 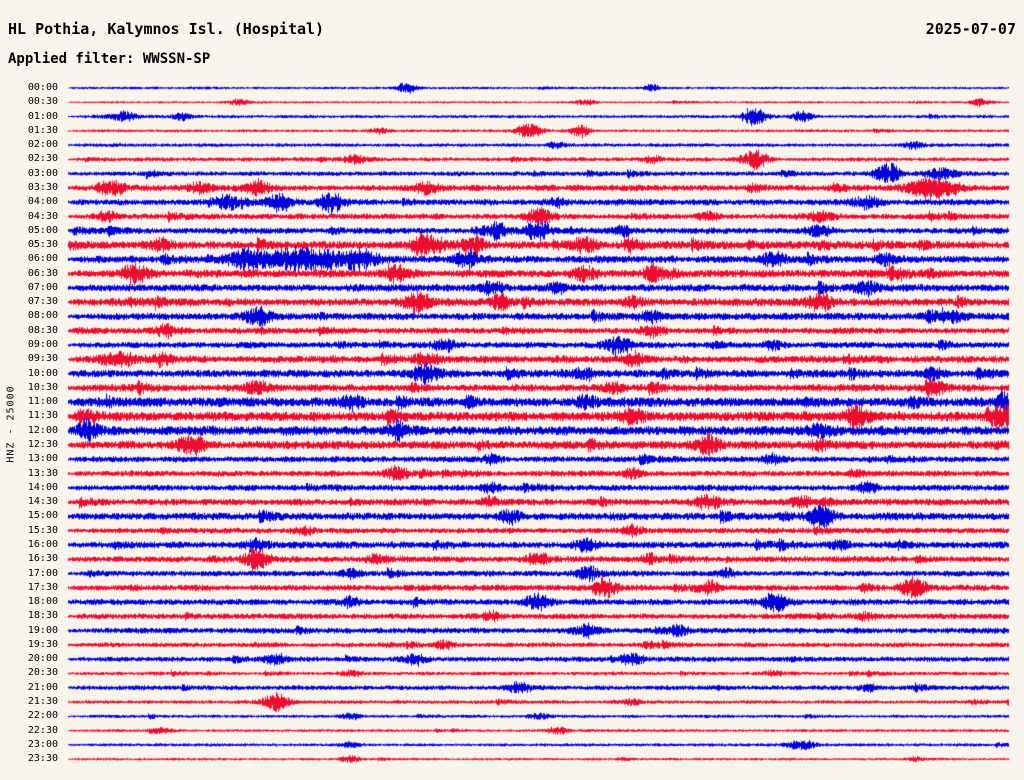 I want to click on trace-time-label: 06:00, so click(x=42, y=259).